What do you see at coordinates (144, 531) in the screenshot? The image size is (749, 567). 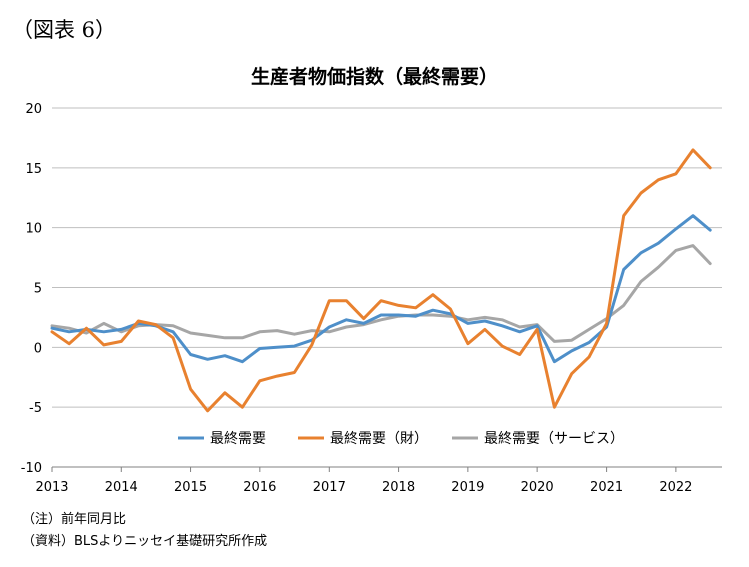 I see `notes: （注）前年同月比 （資料）BLSよりニッセイ基礎研究所作成` at bounding box center [144, 531].